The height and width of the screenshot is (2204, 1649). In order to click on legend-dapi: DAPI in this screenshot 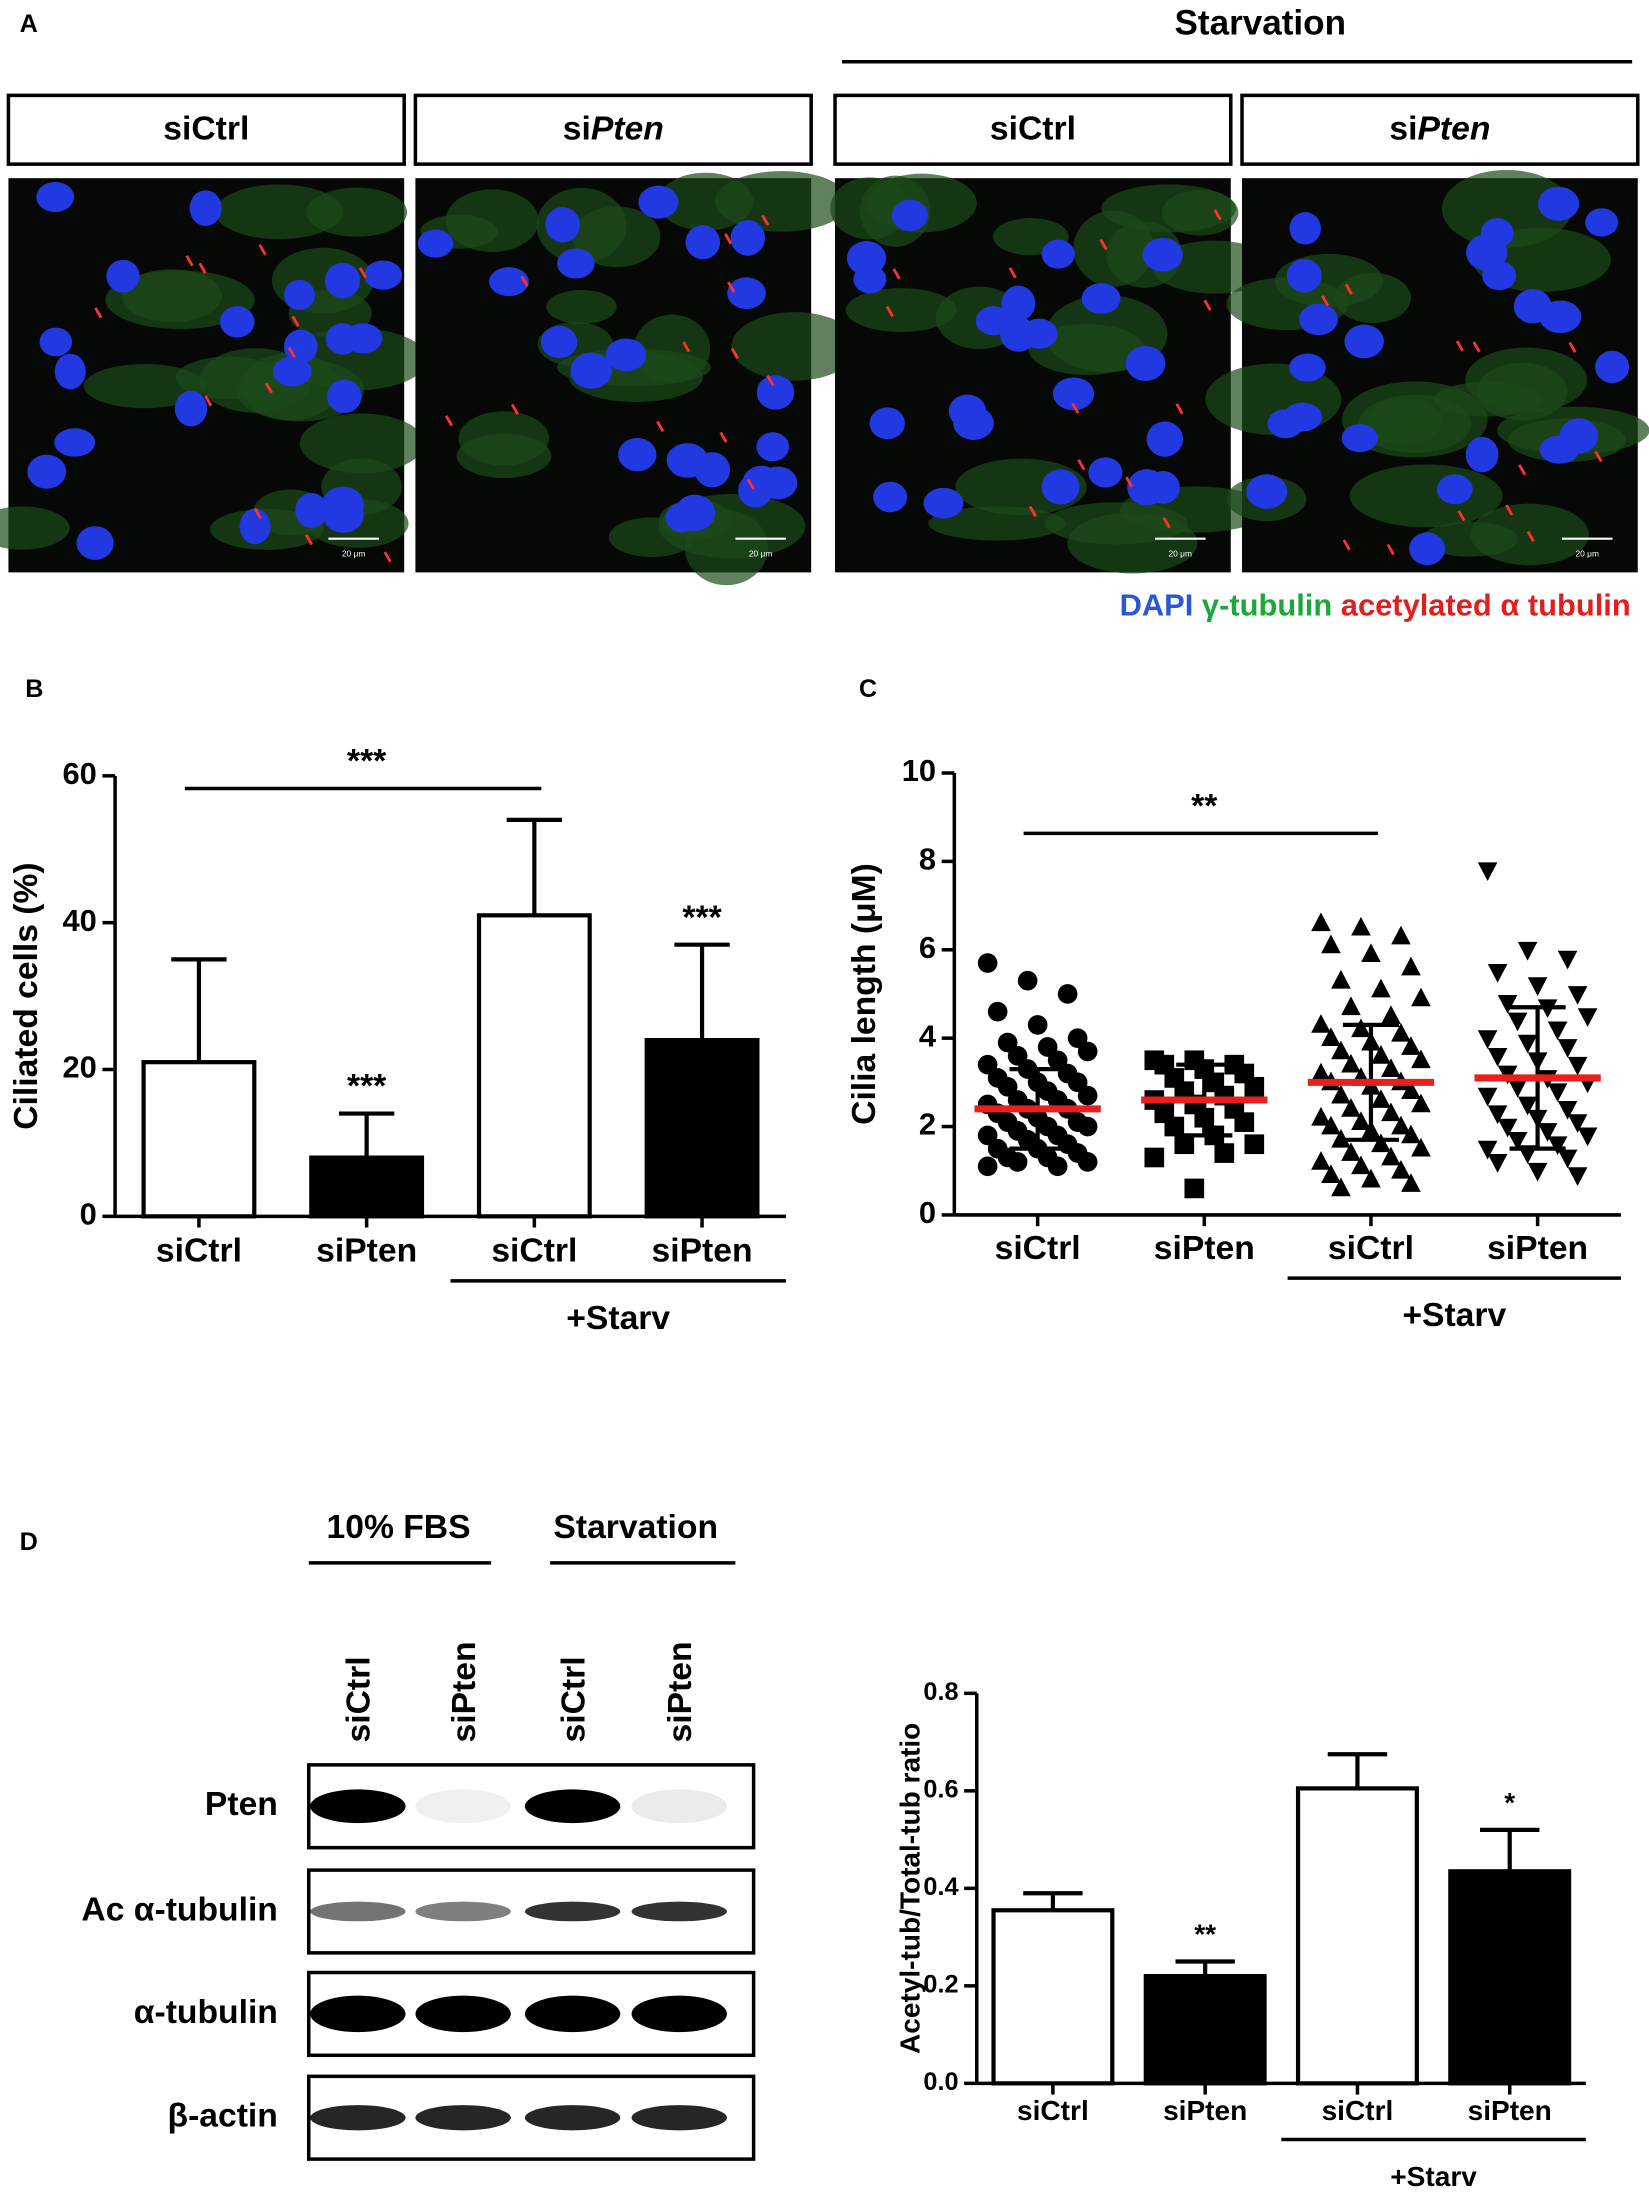, I will do `click(1157, 605)`.